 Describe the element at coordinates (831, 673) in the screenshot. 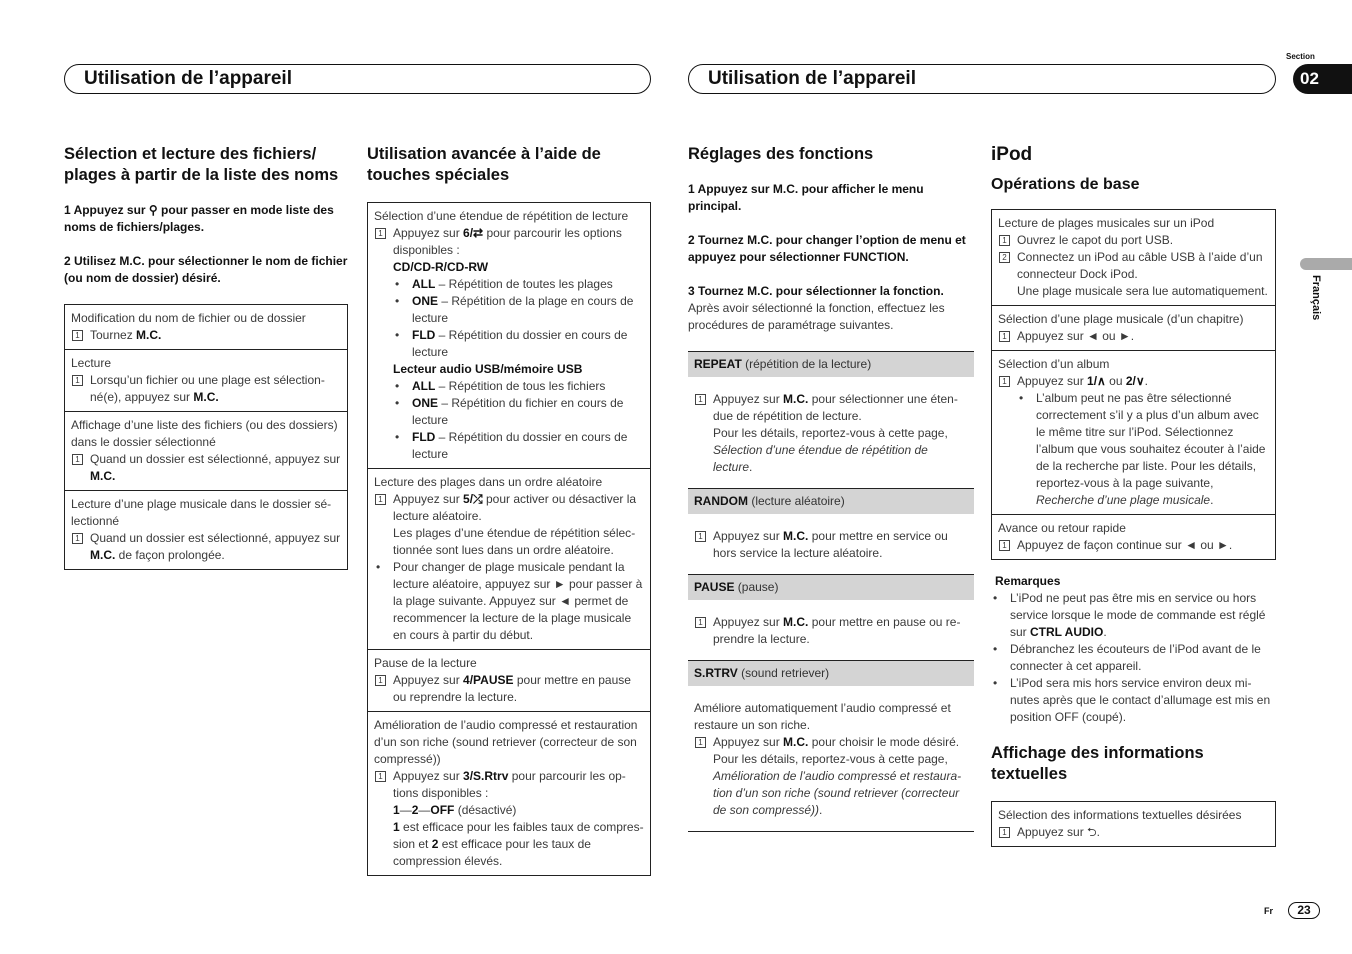

I see `function-title-bar: S.RTRV (sound retriever)` at that location.